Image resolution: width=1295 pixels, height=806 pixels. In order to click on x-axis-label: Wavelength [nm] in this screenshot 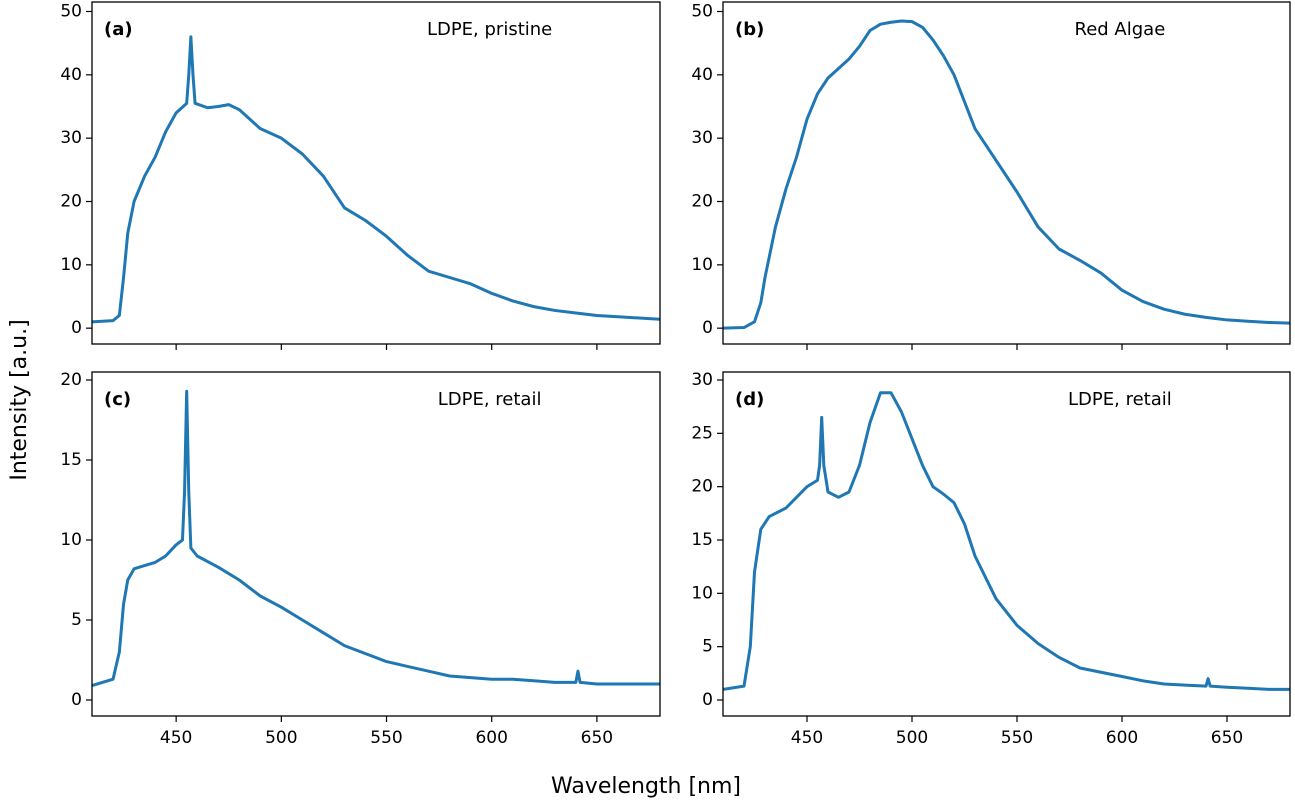, I will do `click(646, 786)`.